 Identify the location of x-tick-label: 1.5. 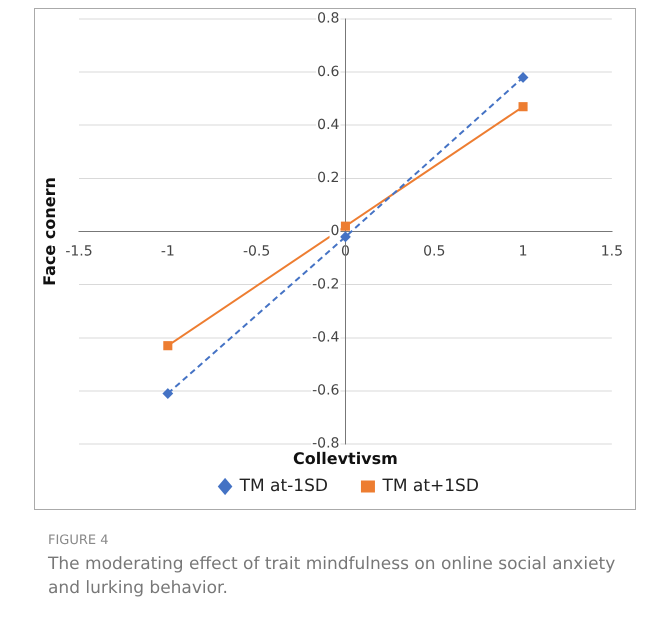
(611, 252).